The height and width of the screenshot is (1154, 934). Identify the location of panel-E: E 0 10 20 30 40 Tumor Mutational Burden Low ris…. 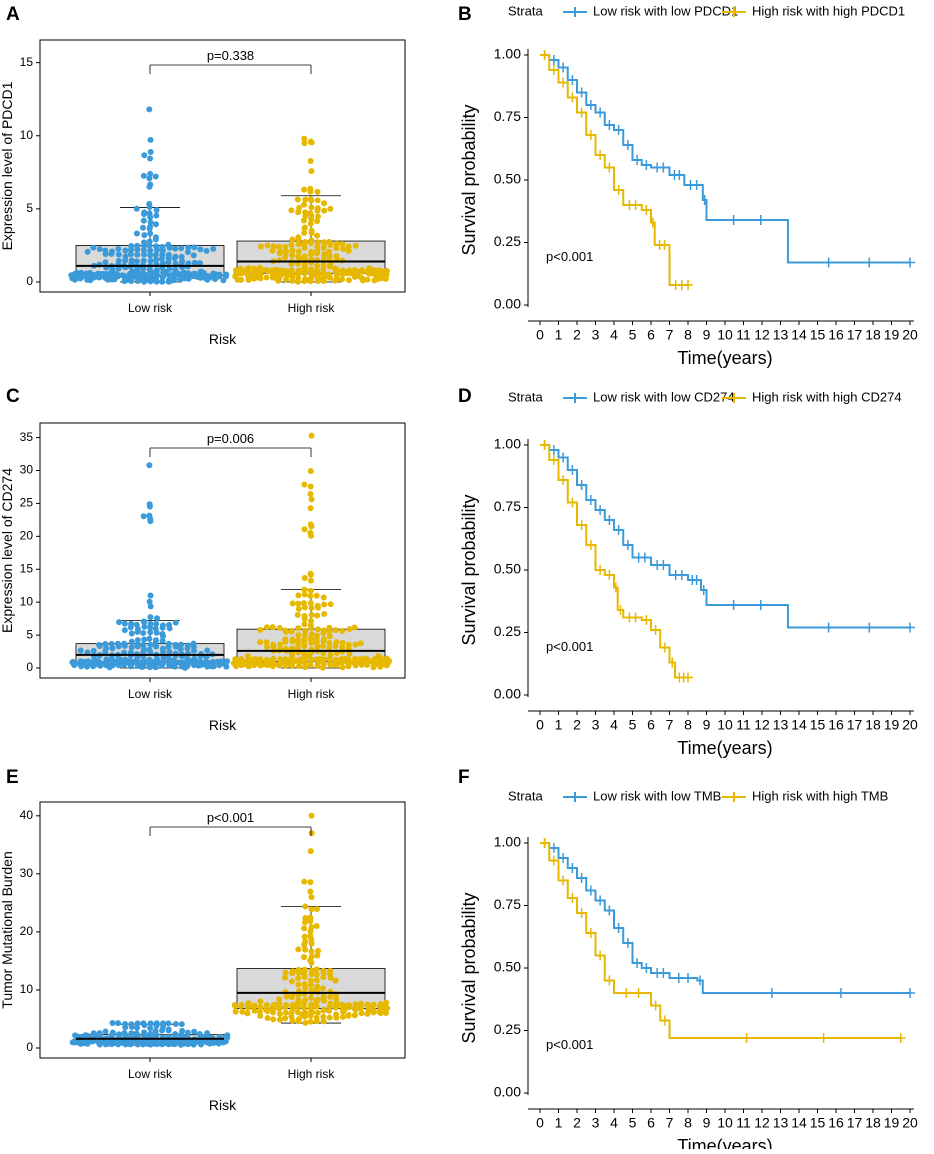
(203, 940).